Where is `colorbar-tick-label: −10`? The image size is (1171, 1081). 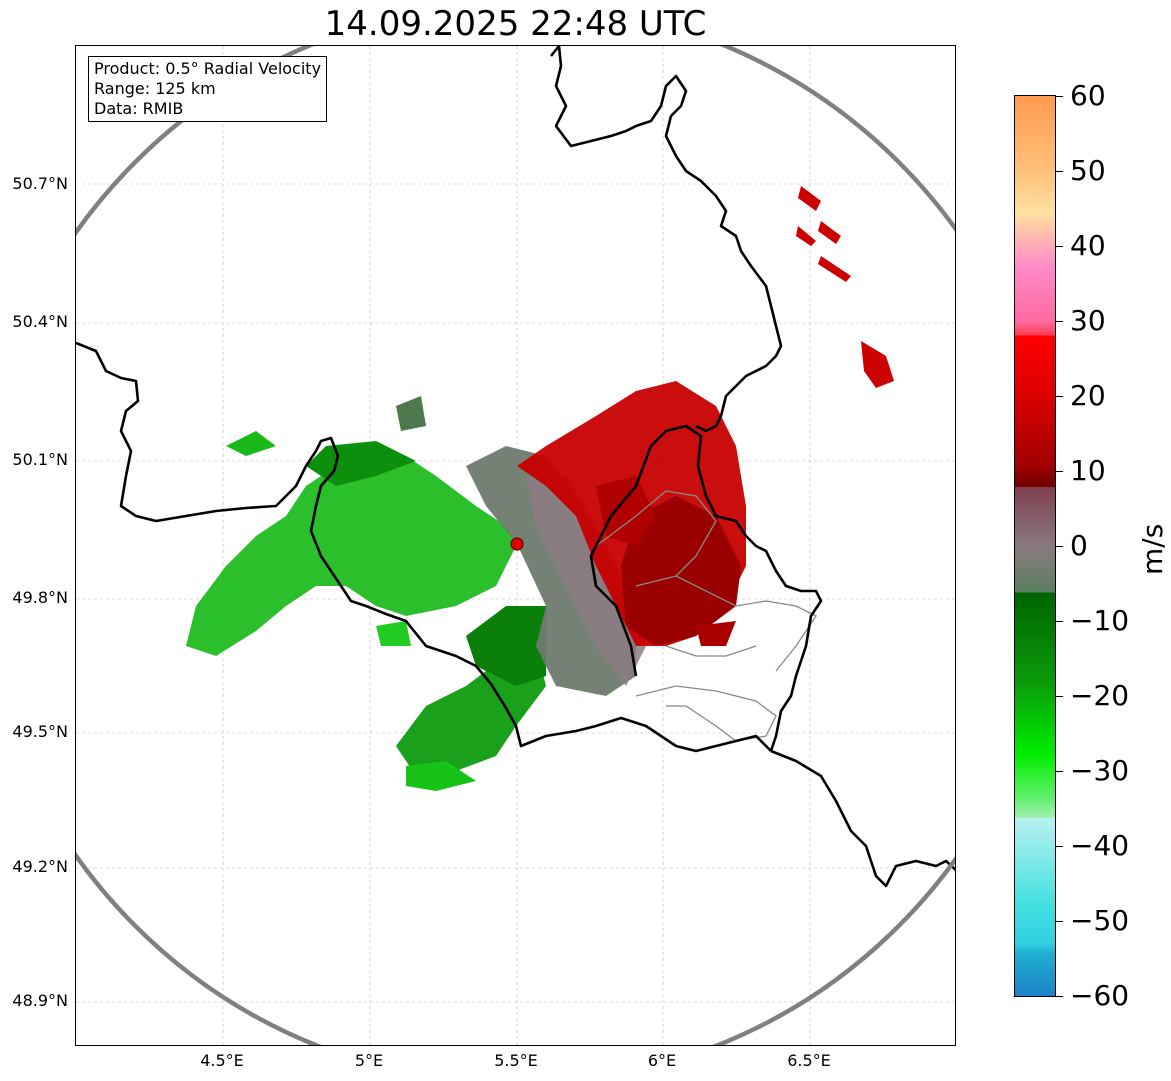 colorbar-tick-label: −10 is located at coordinates (1100, 620).